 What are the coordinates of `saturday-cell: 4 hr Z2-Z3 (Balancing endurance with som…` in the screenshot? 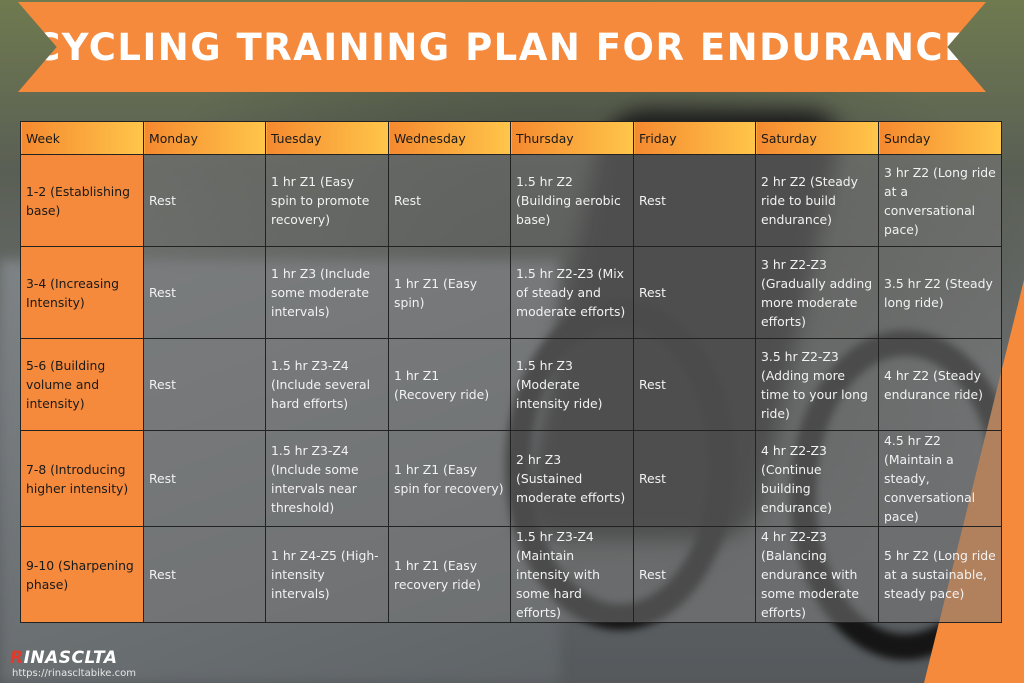 It's located at (817, 574).